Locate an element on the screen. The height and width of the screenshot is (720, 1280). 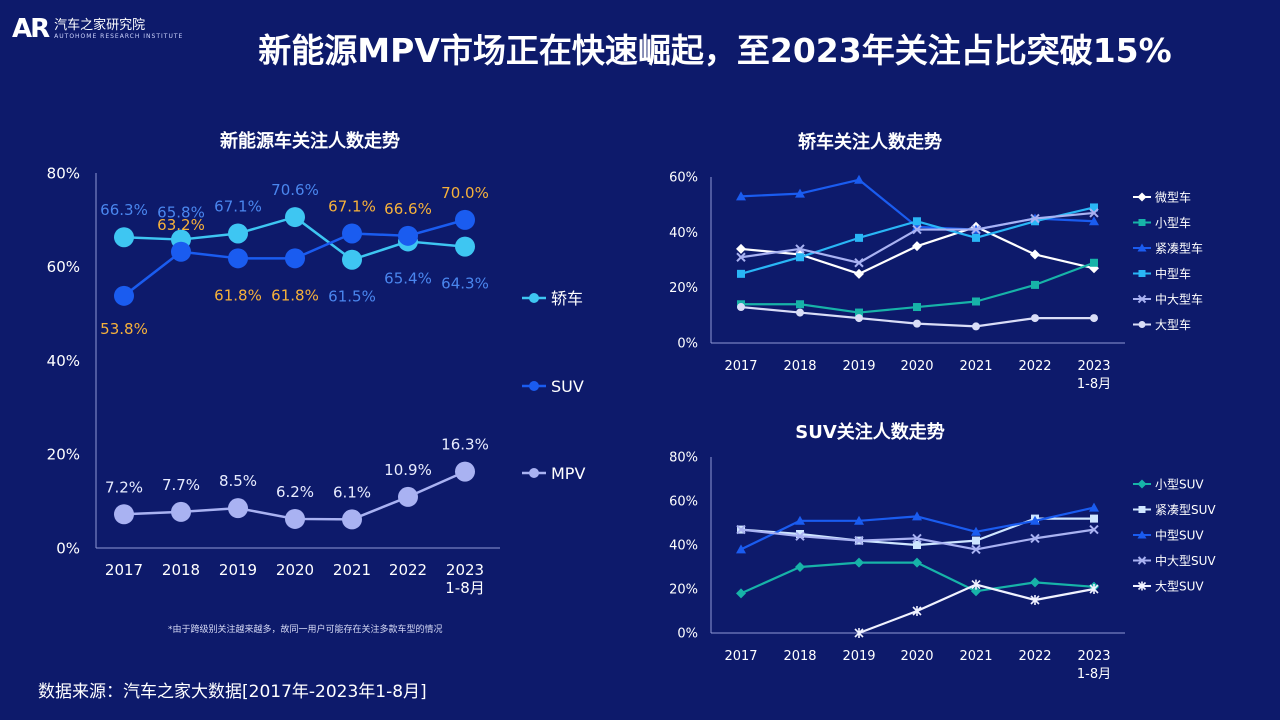
data-source: 数据来源：汽车之家大数据[2017年-2023年1-8月] is located at coordinates (232, 692).